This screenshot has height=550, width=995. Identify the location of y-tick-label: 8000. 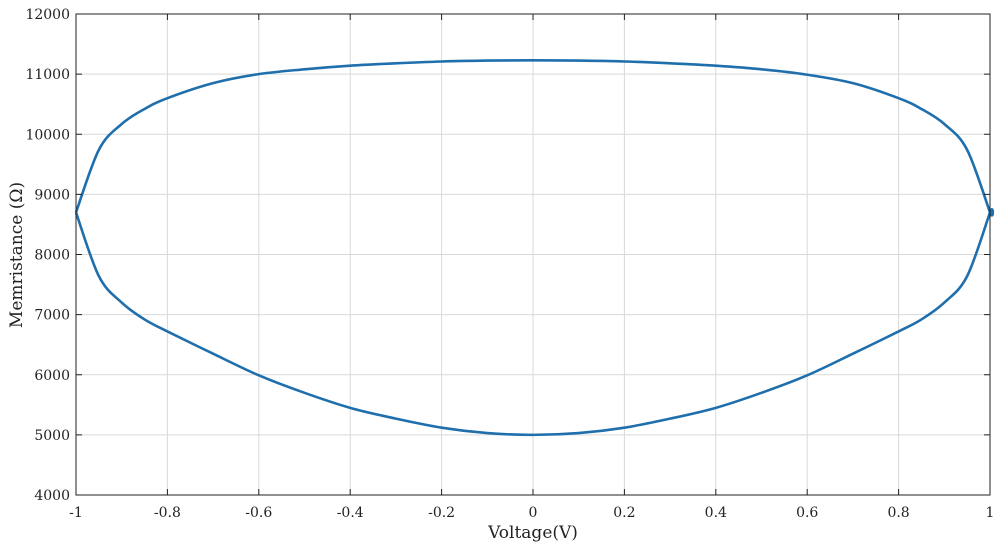
(52, 256).